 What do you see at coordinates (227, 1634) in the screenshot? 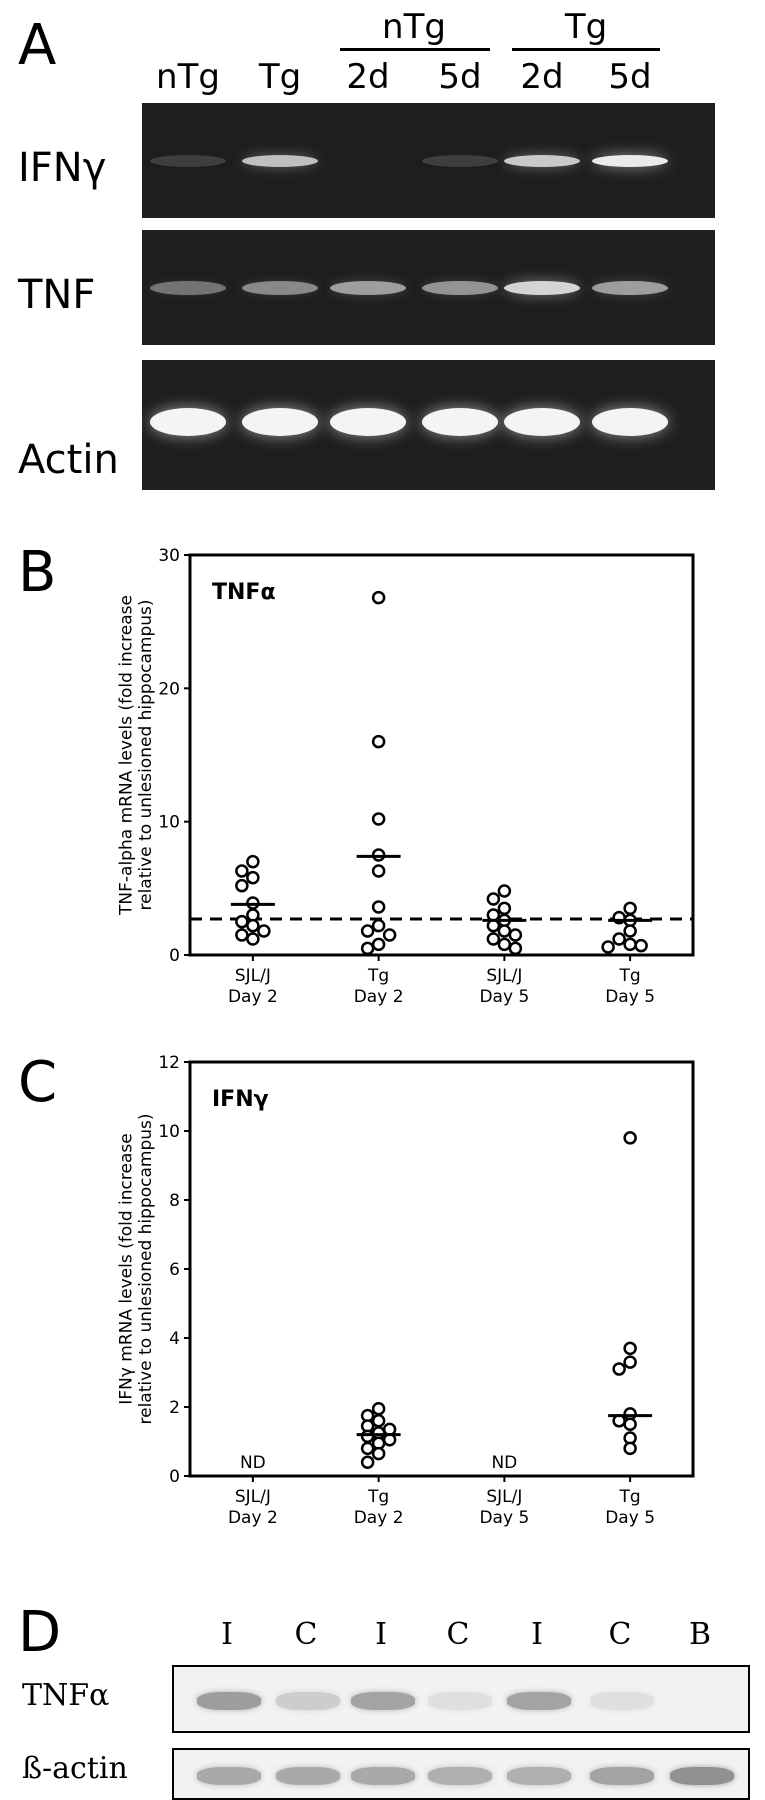
I see `panel-d-lane-label: I` at bounding box center [227, 1634].